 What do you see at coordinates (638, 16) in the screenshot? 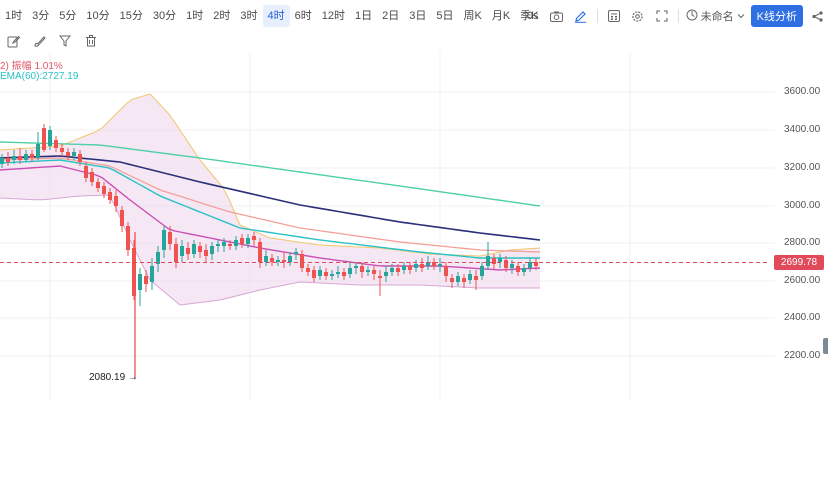
I see `gear-icon` at bounding box center [638, 16].